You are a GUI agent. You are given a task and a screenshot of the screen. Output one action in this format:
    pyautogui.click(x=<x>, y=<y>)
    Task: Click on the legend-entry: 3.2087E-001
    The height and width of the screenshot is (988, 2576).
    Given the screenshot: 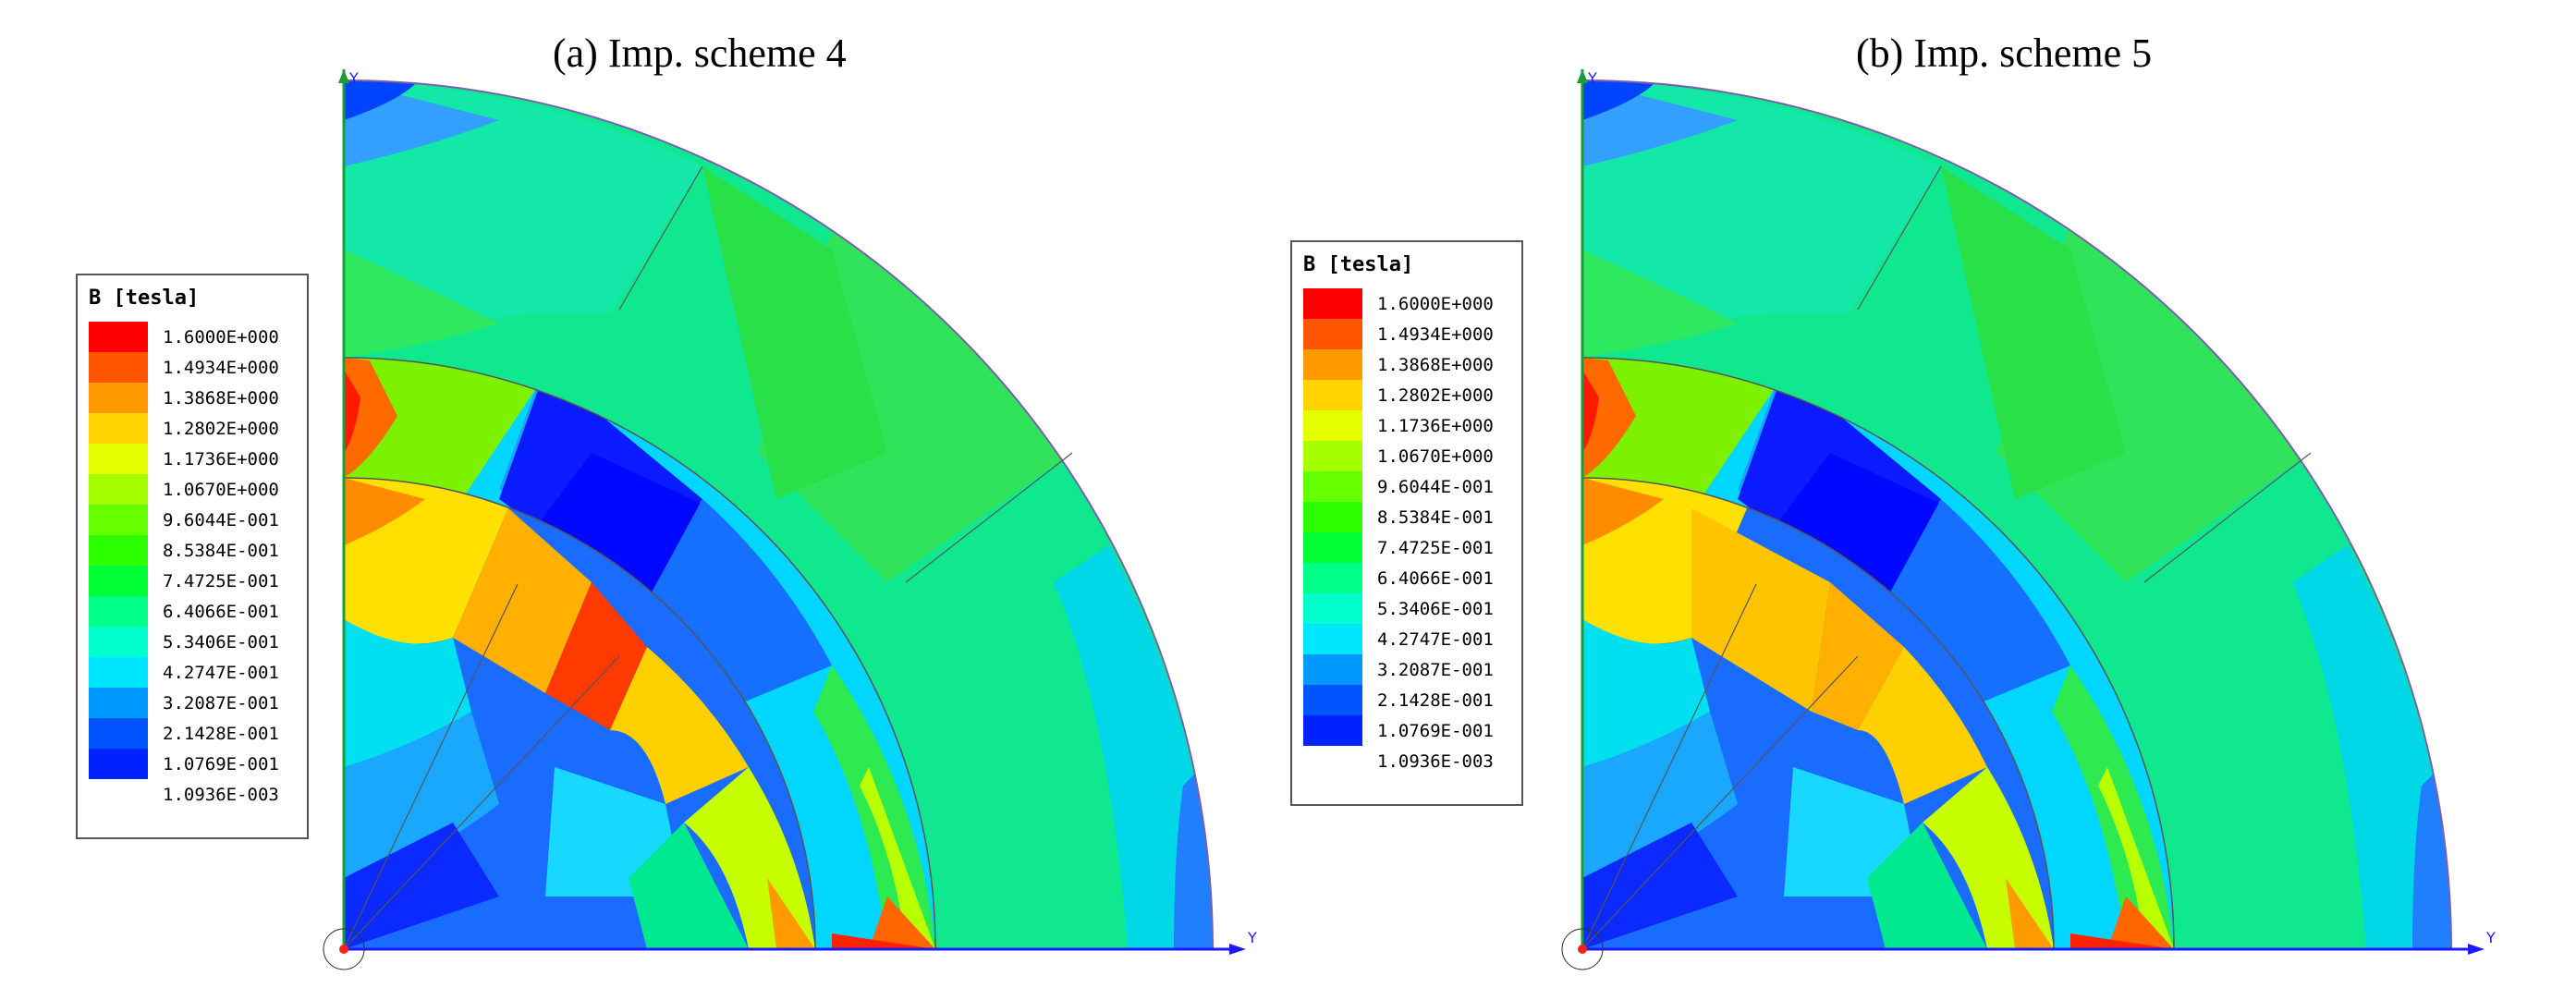 What is the action you would take?
    pyautogui.click(x=1398, y=670)
    